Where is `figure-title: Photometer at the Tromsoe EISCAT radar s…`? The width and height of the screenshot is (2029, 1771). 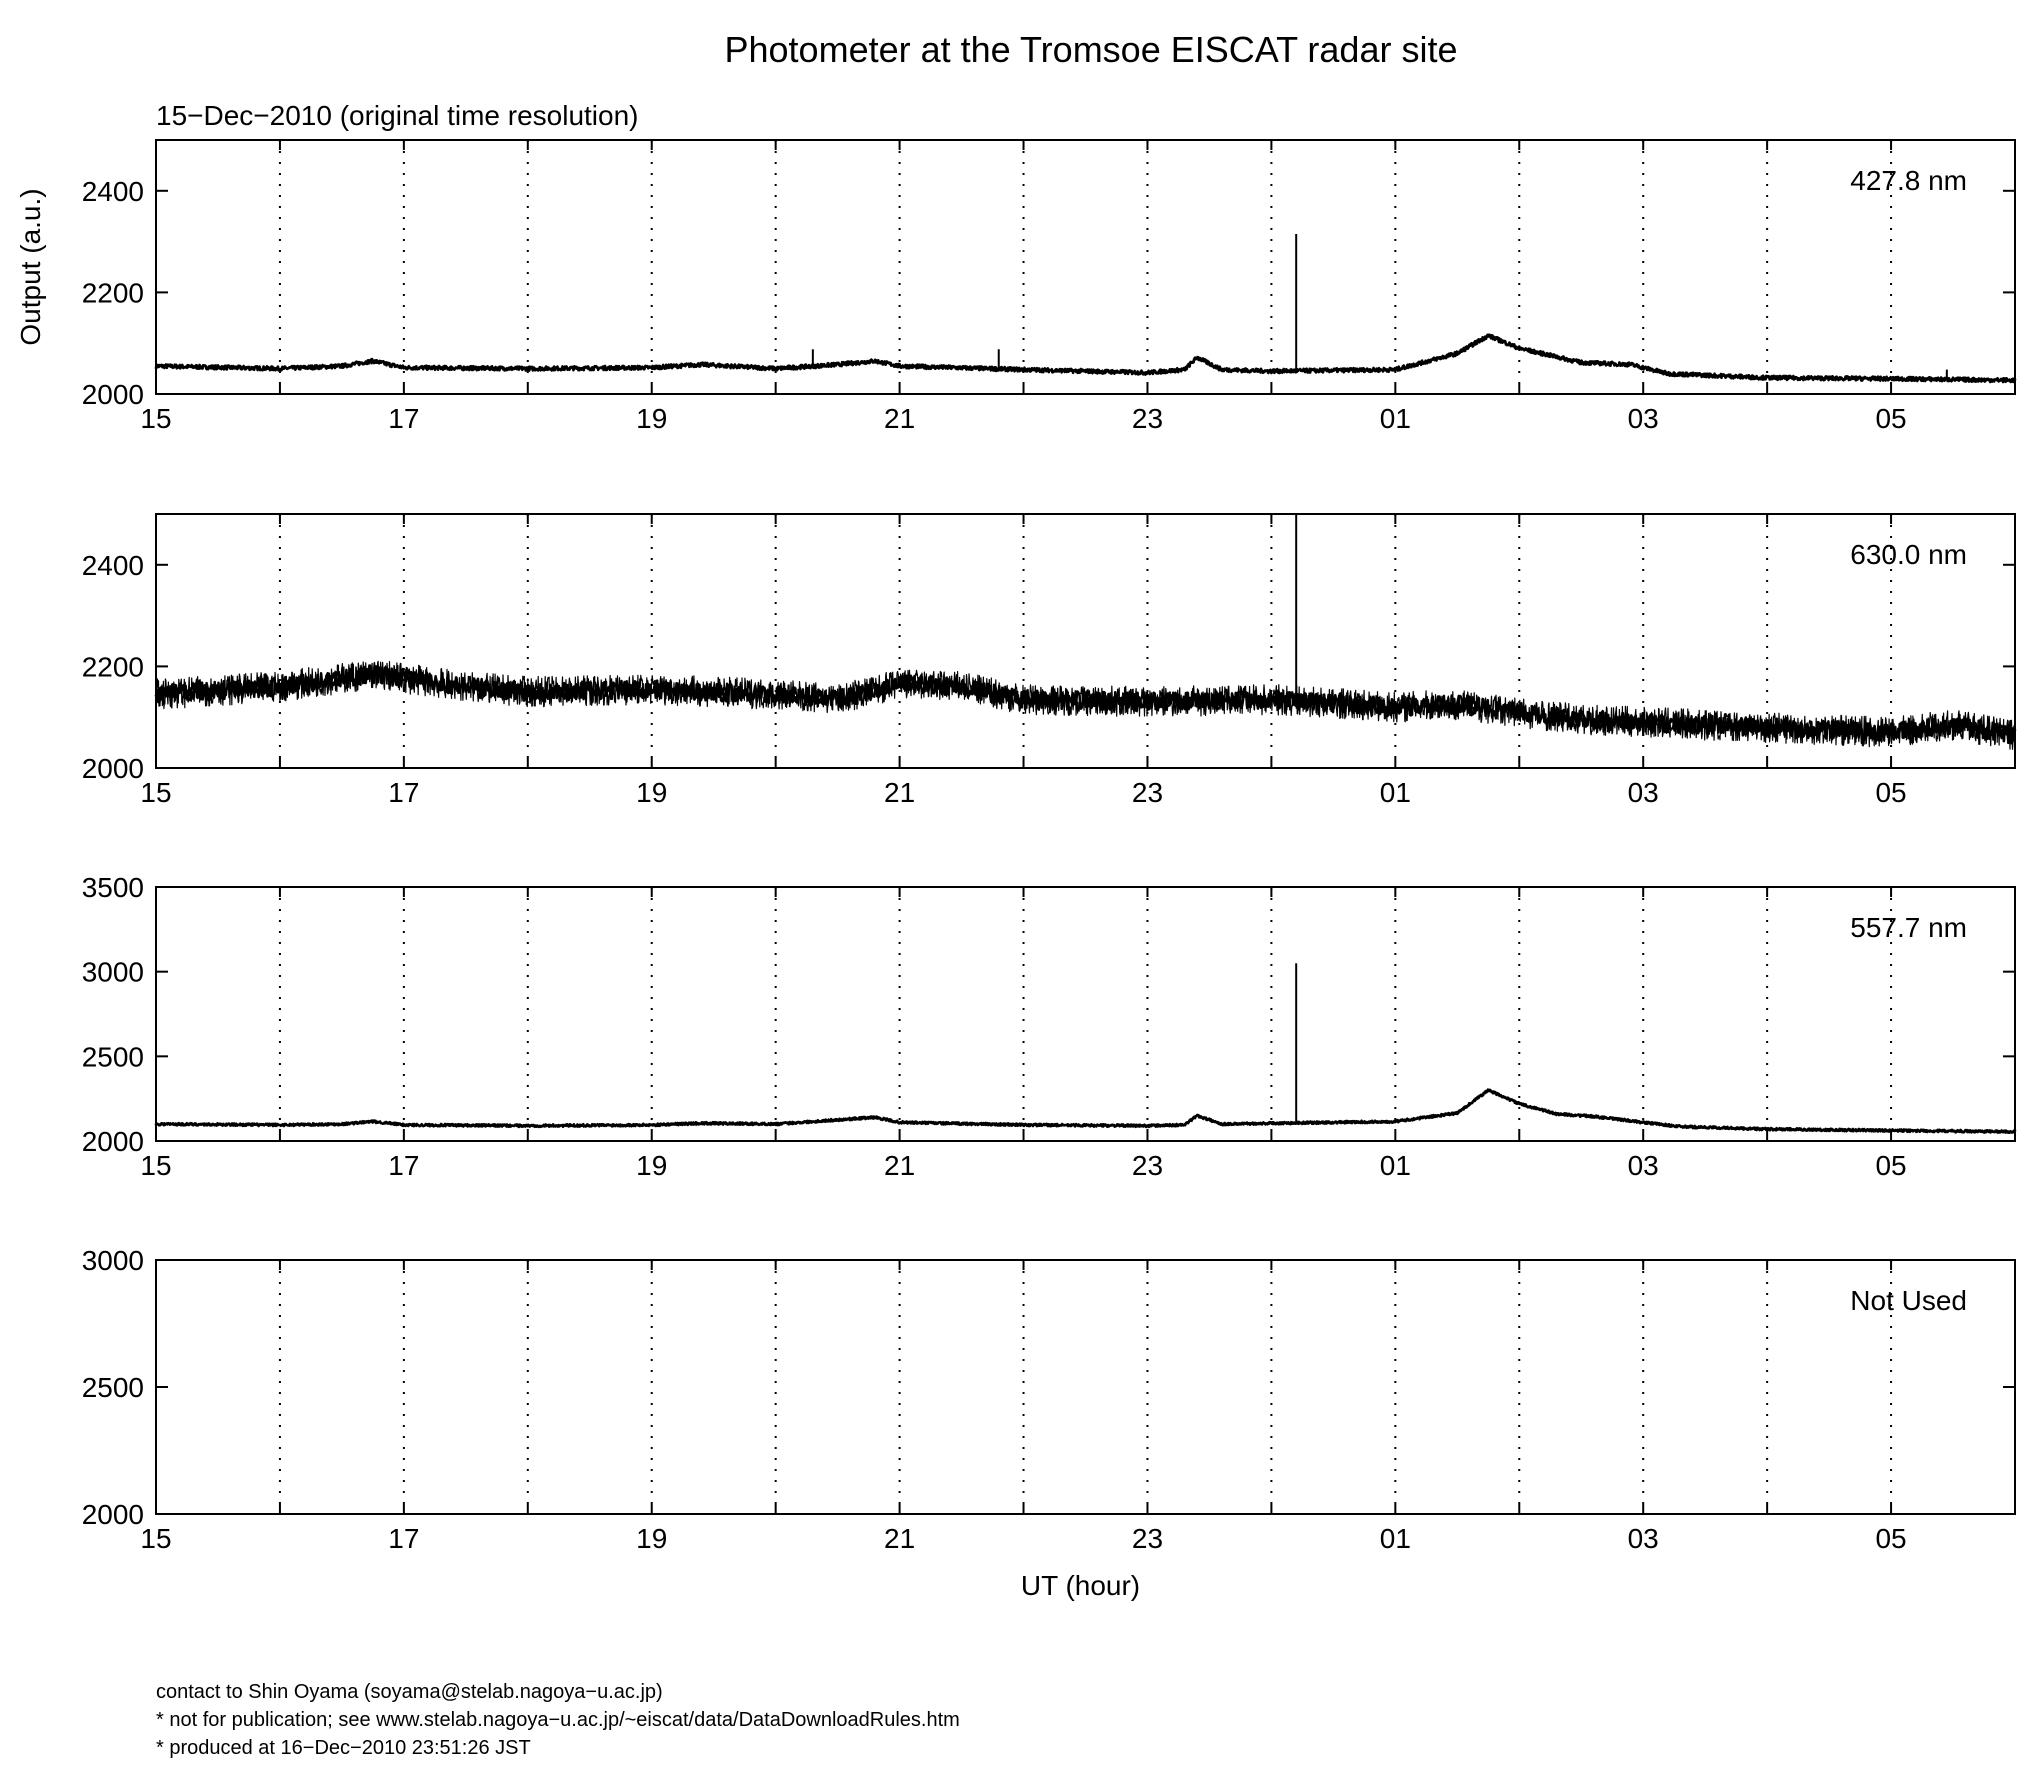
figure-title: Photometer at the Tromsoe EISCAT radar s… is located at coordinates (1091, 49).